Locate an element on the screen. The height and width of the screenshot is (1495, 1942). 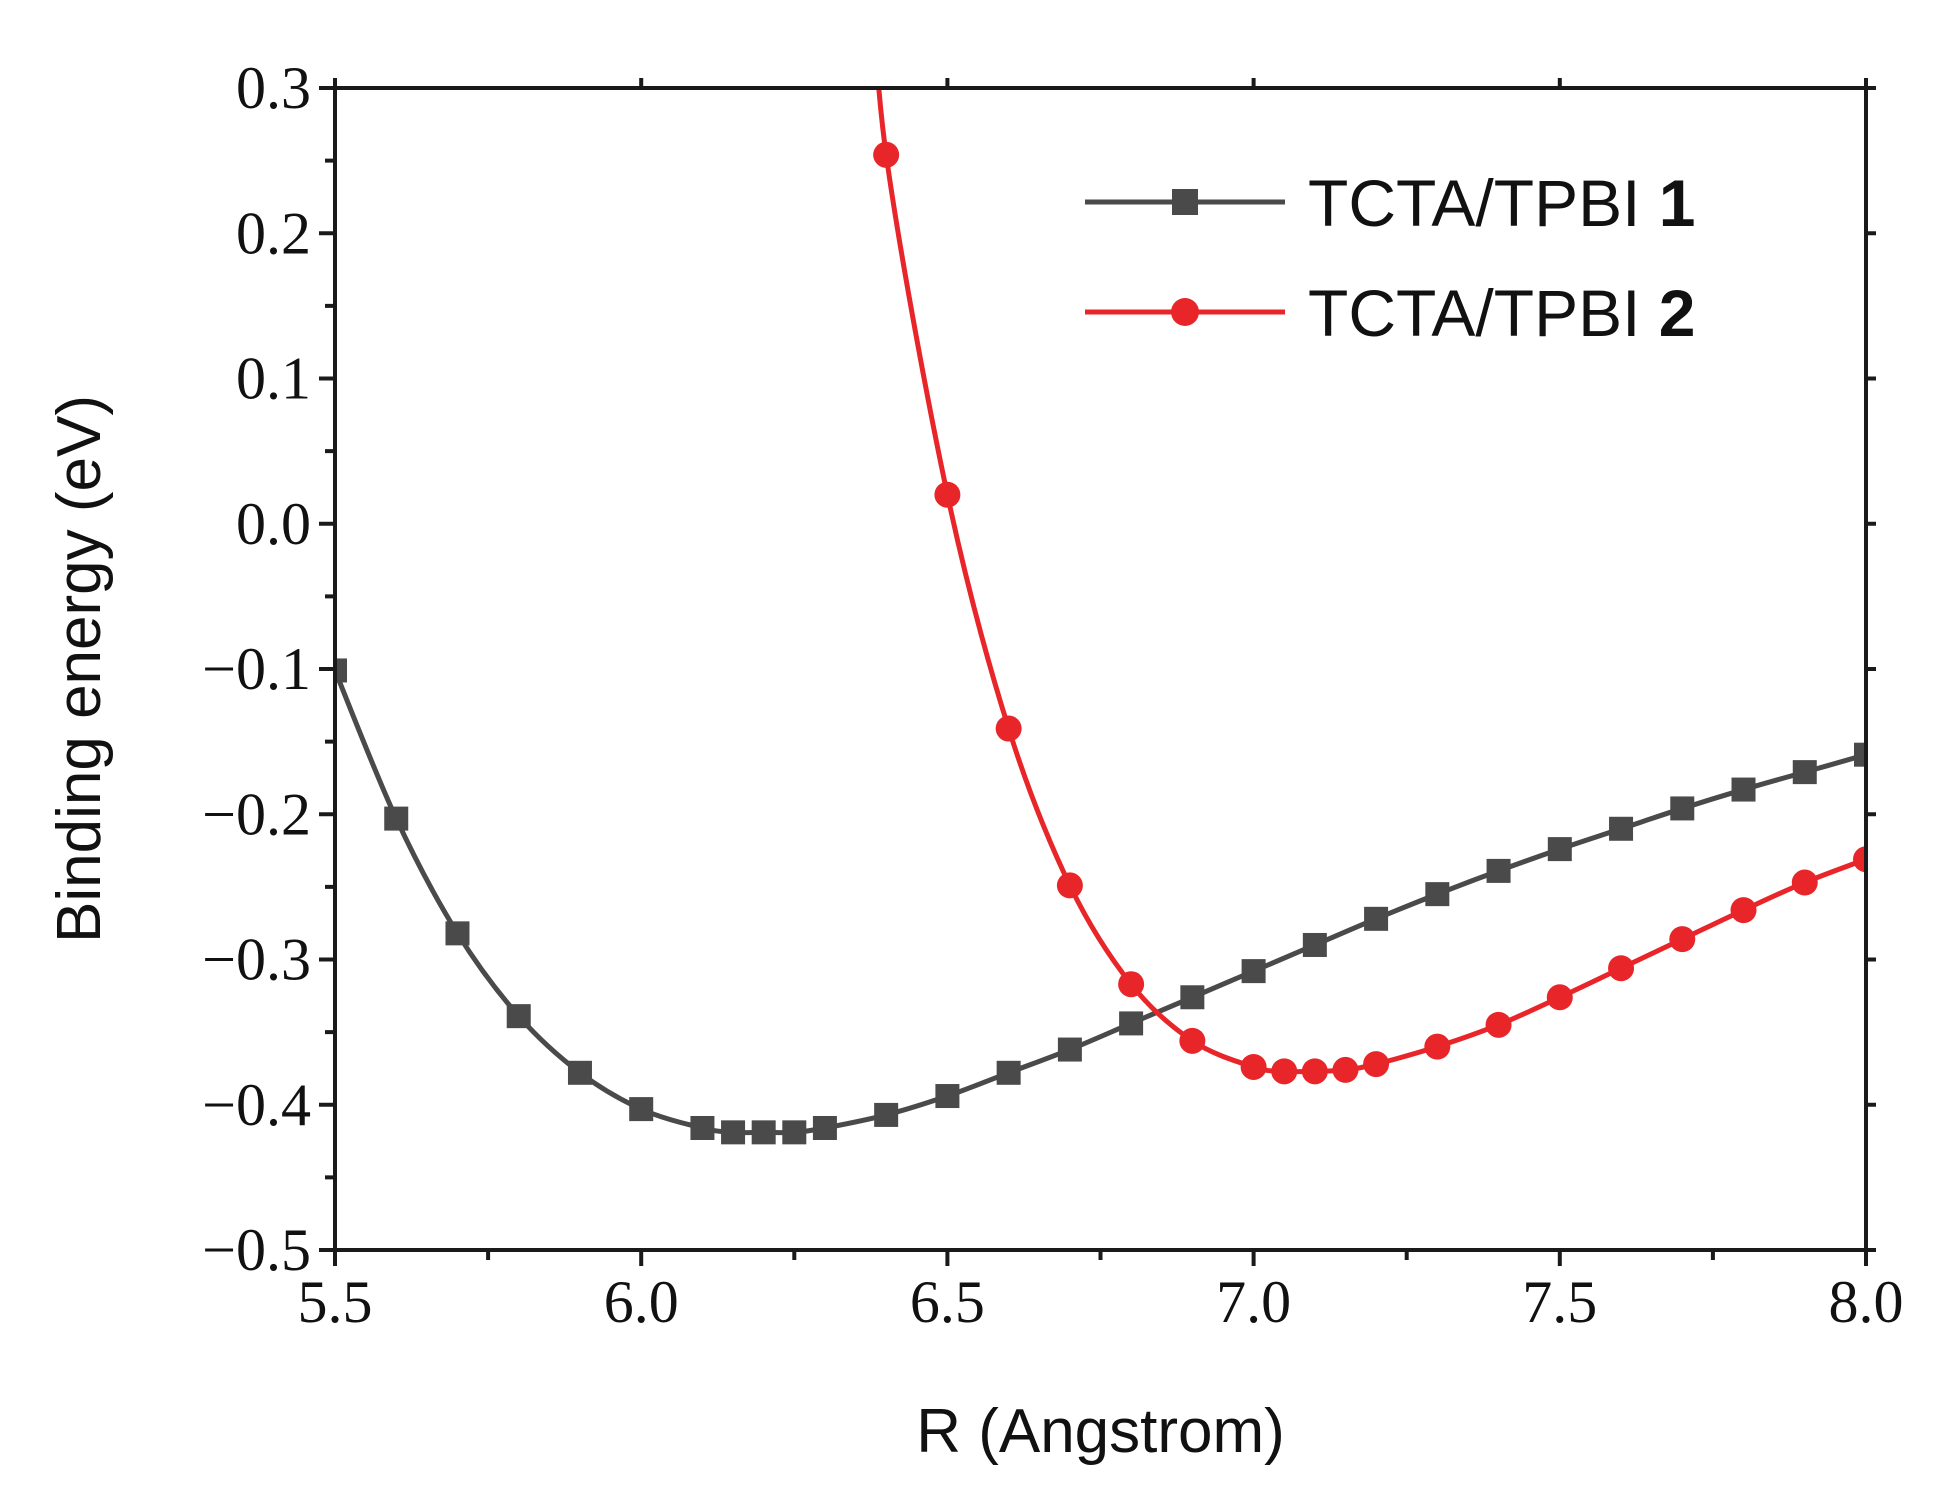
legend-label-series-2-name: TCTA/TPBI is located at coordinates (1474, 313).